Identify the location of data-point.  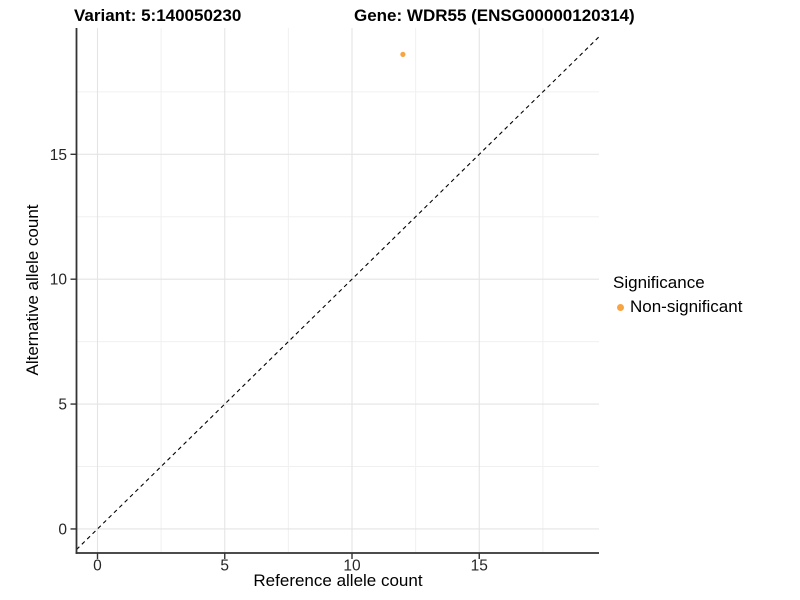
(403, 54).